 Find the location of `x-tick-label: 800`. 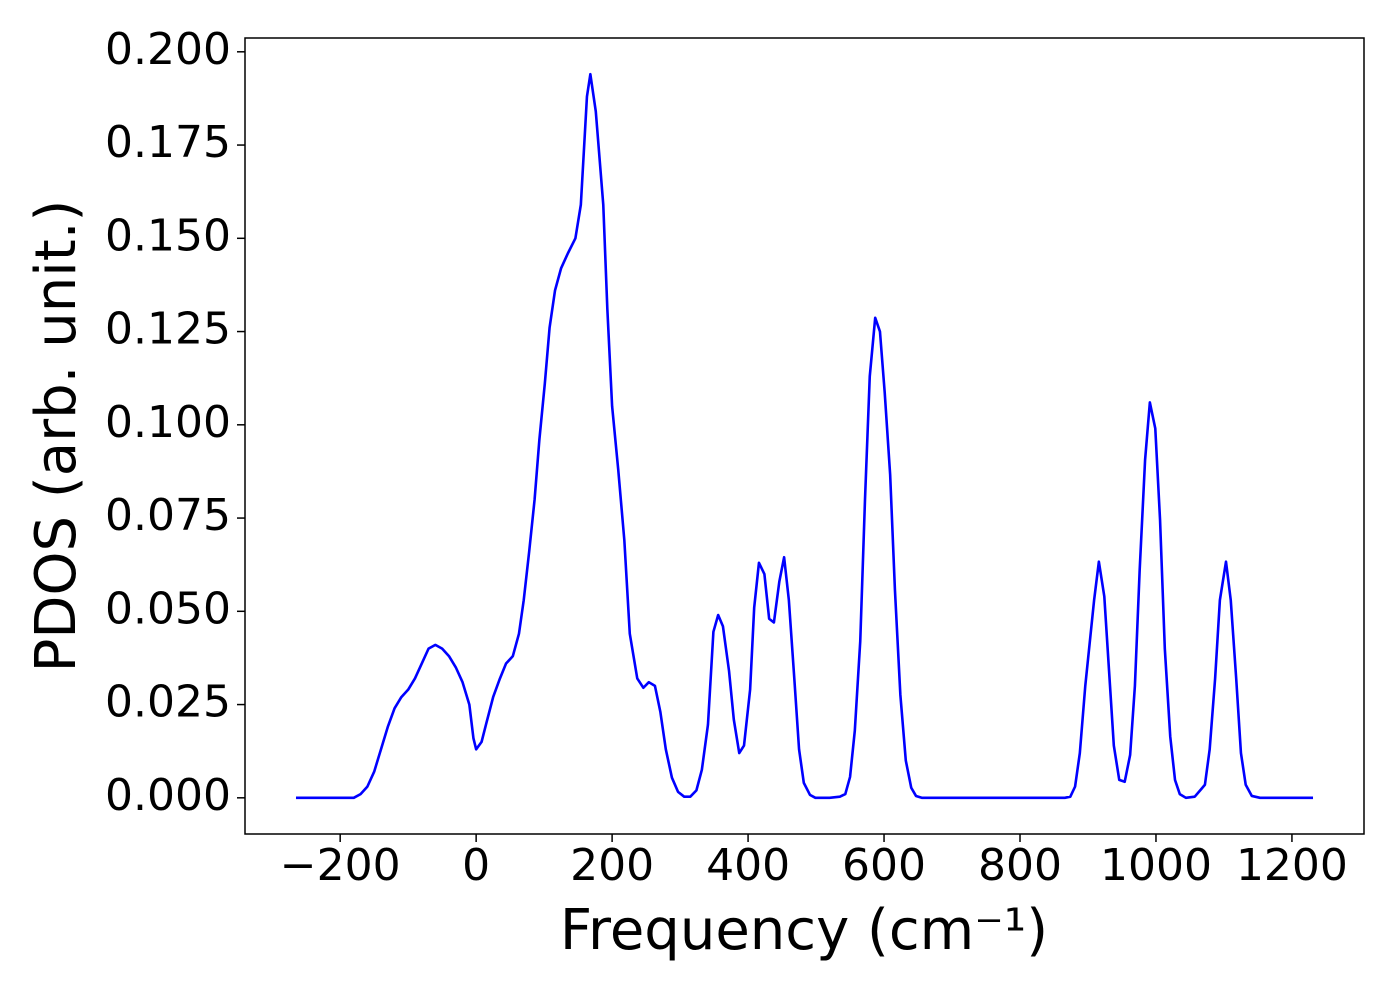

x-tick-label: 800 is located at coordinates (1020, 865).